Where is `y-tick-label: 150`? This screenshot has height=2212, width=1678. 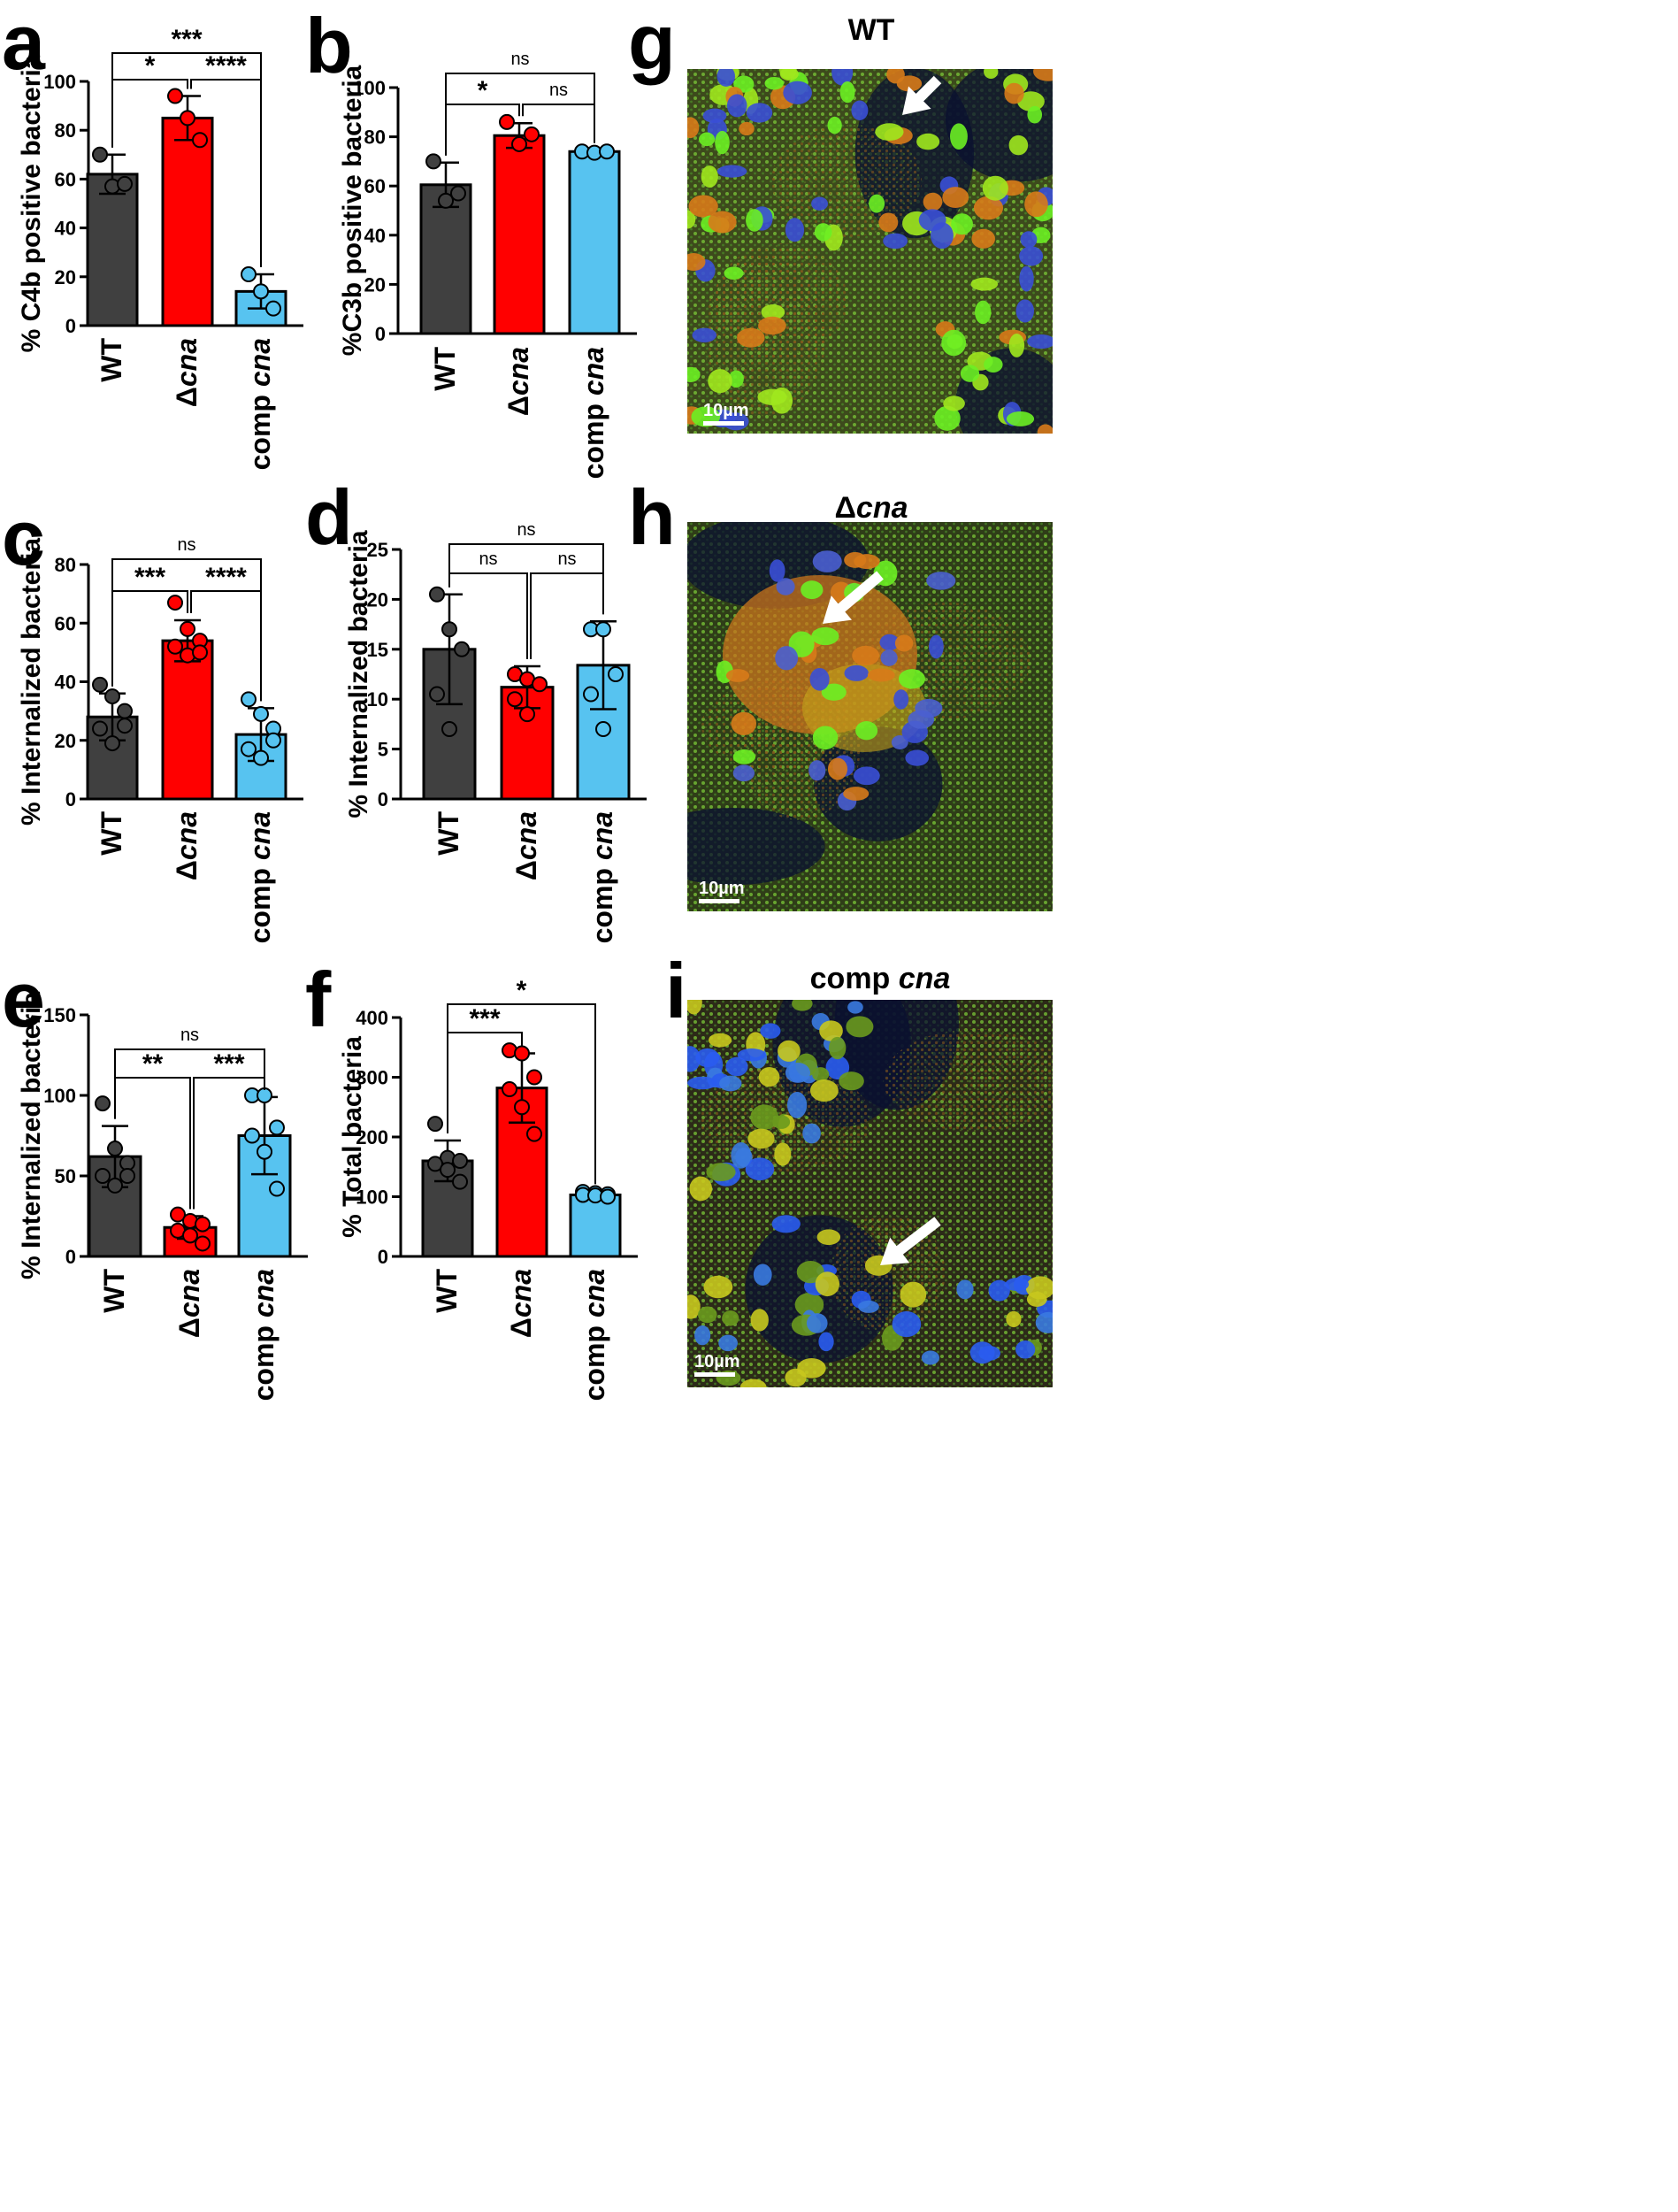 y-tick-label: 150 is located at coordinates (60, 1015).